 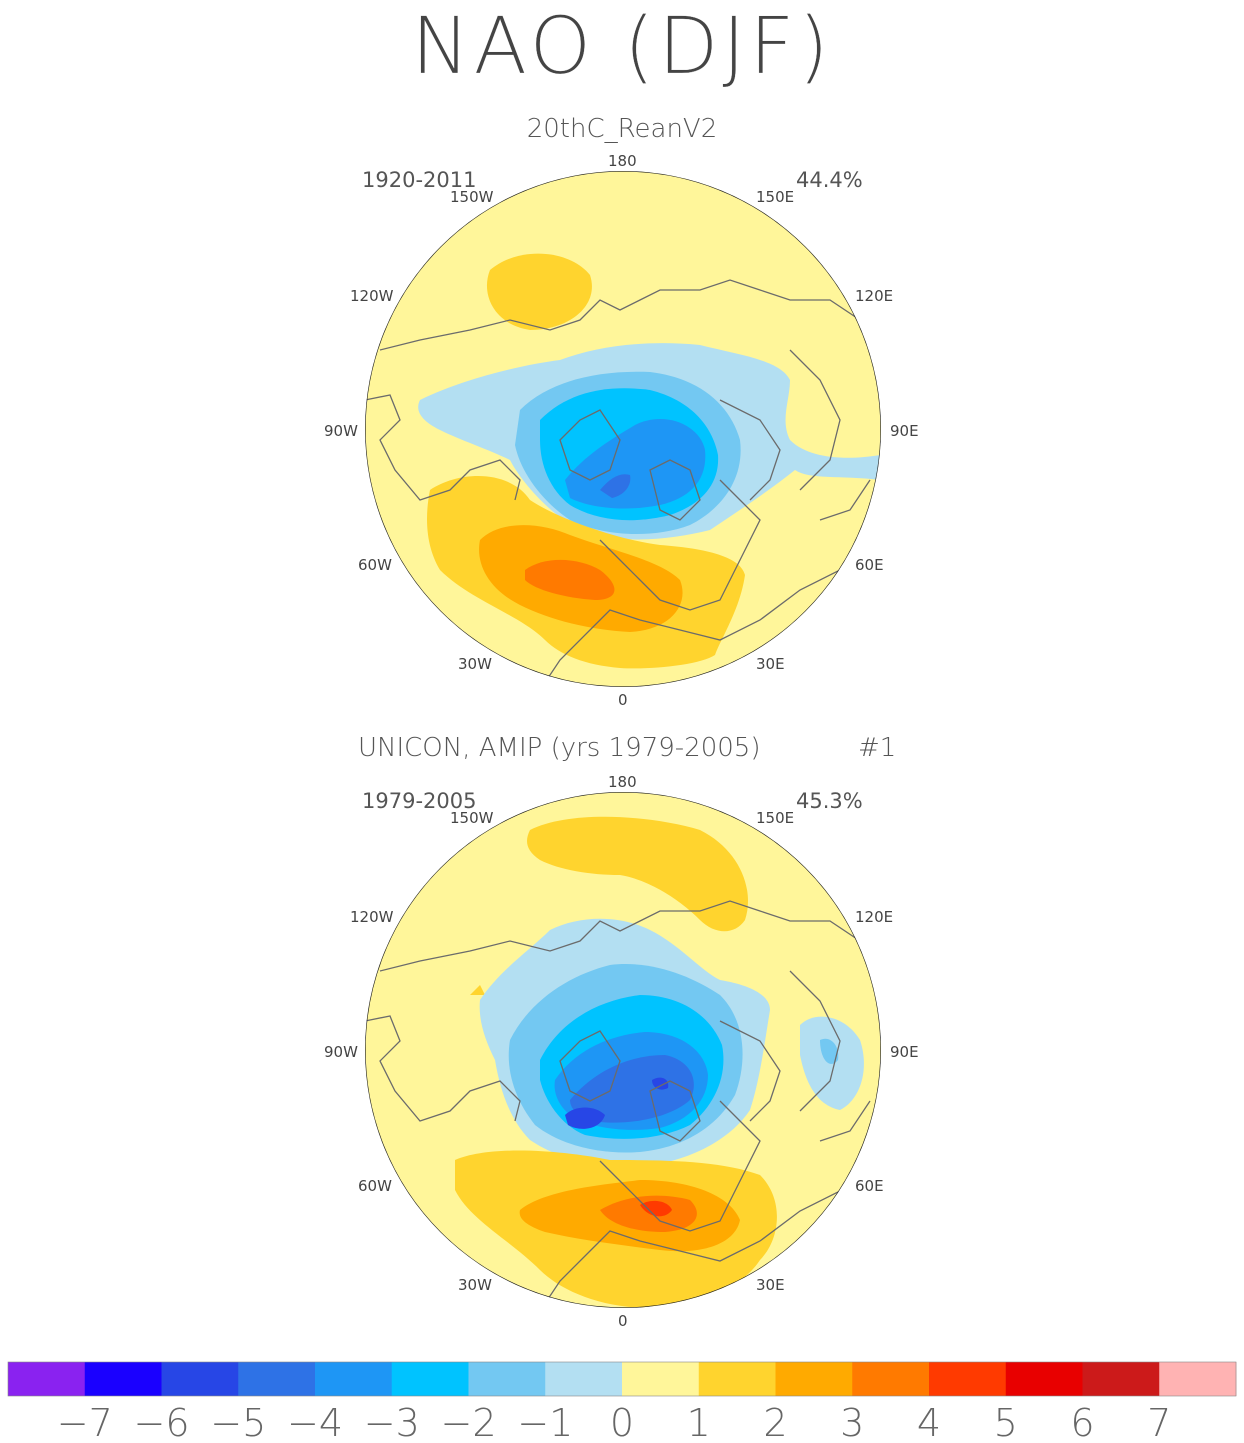 What do you see at coordinates (375, 565) in the screenshot?
I see `panel1-lon-60w: 60W` at bounding box center [375, 565].